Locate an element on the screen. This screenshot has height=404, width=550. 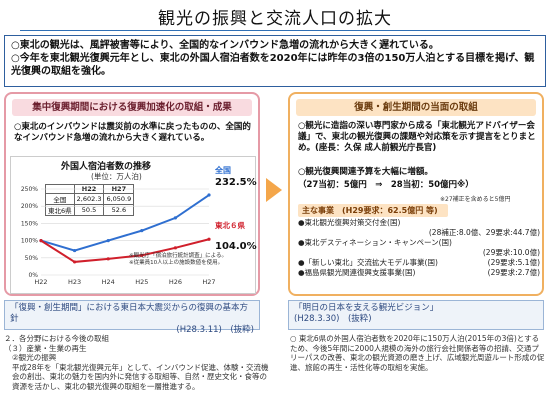
line-chart: 0% 50% 100% 150% 200% 250% H22 H23 H24 H25 H26 H27 is located at coordinates (118, 236).